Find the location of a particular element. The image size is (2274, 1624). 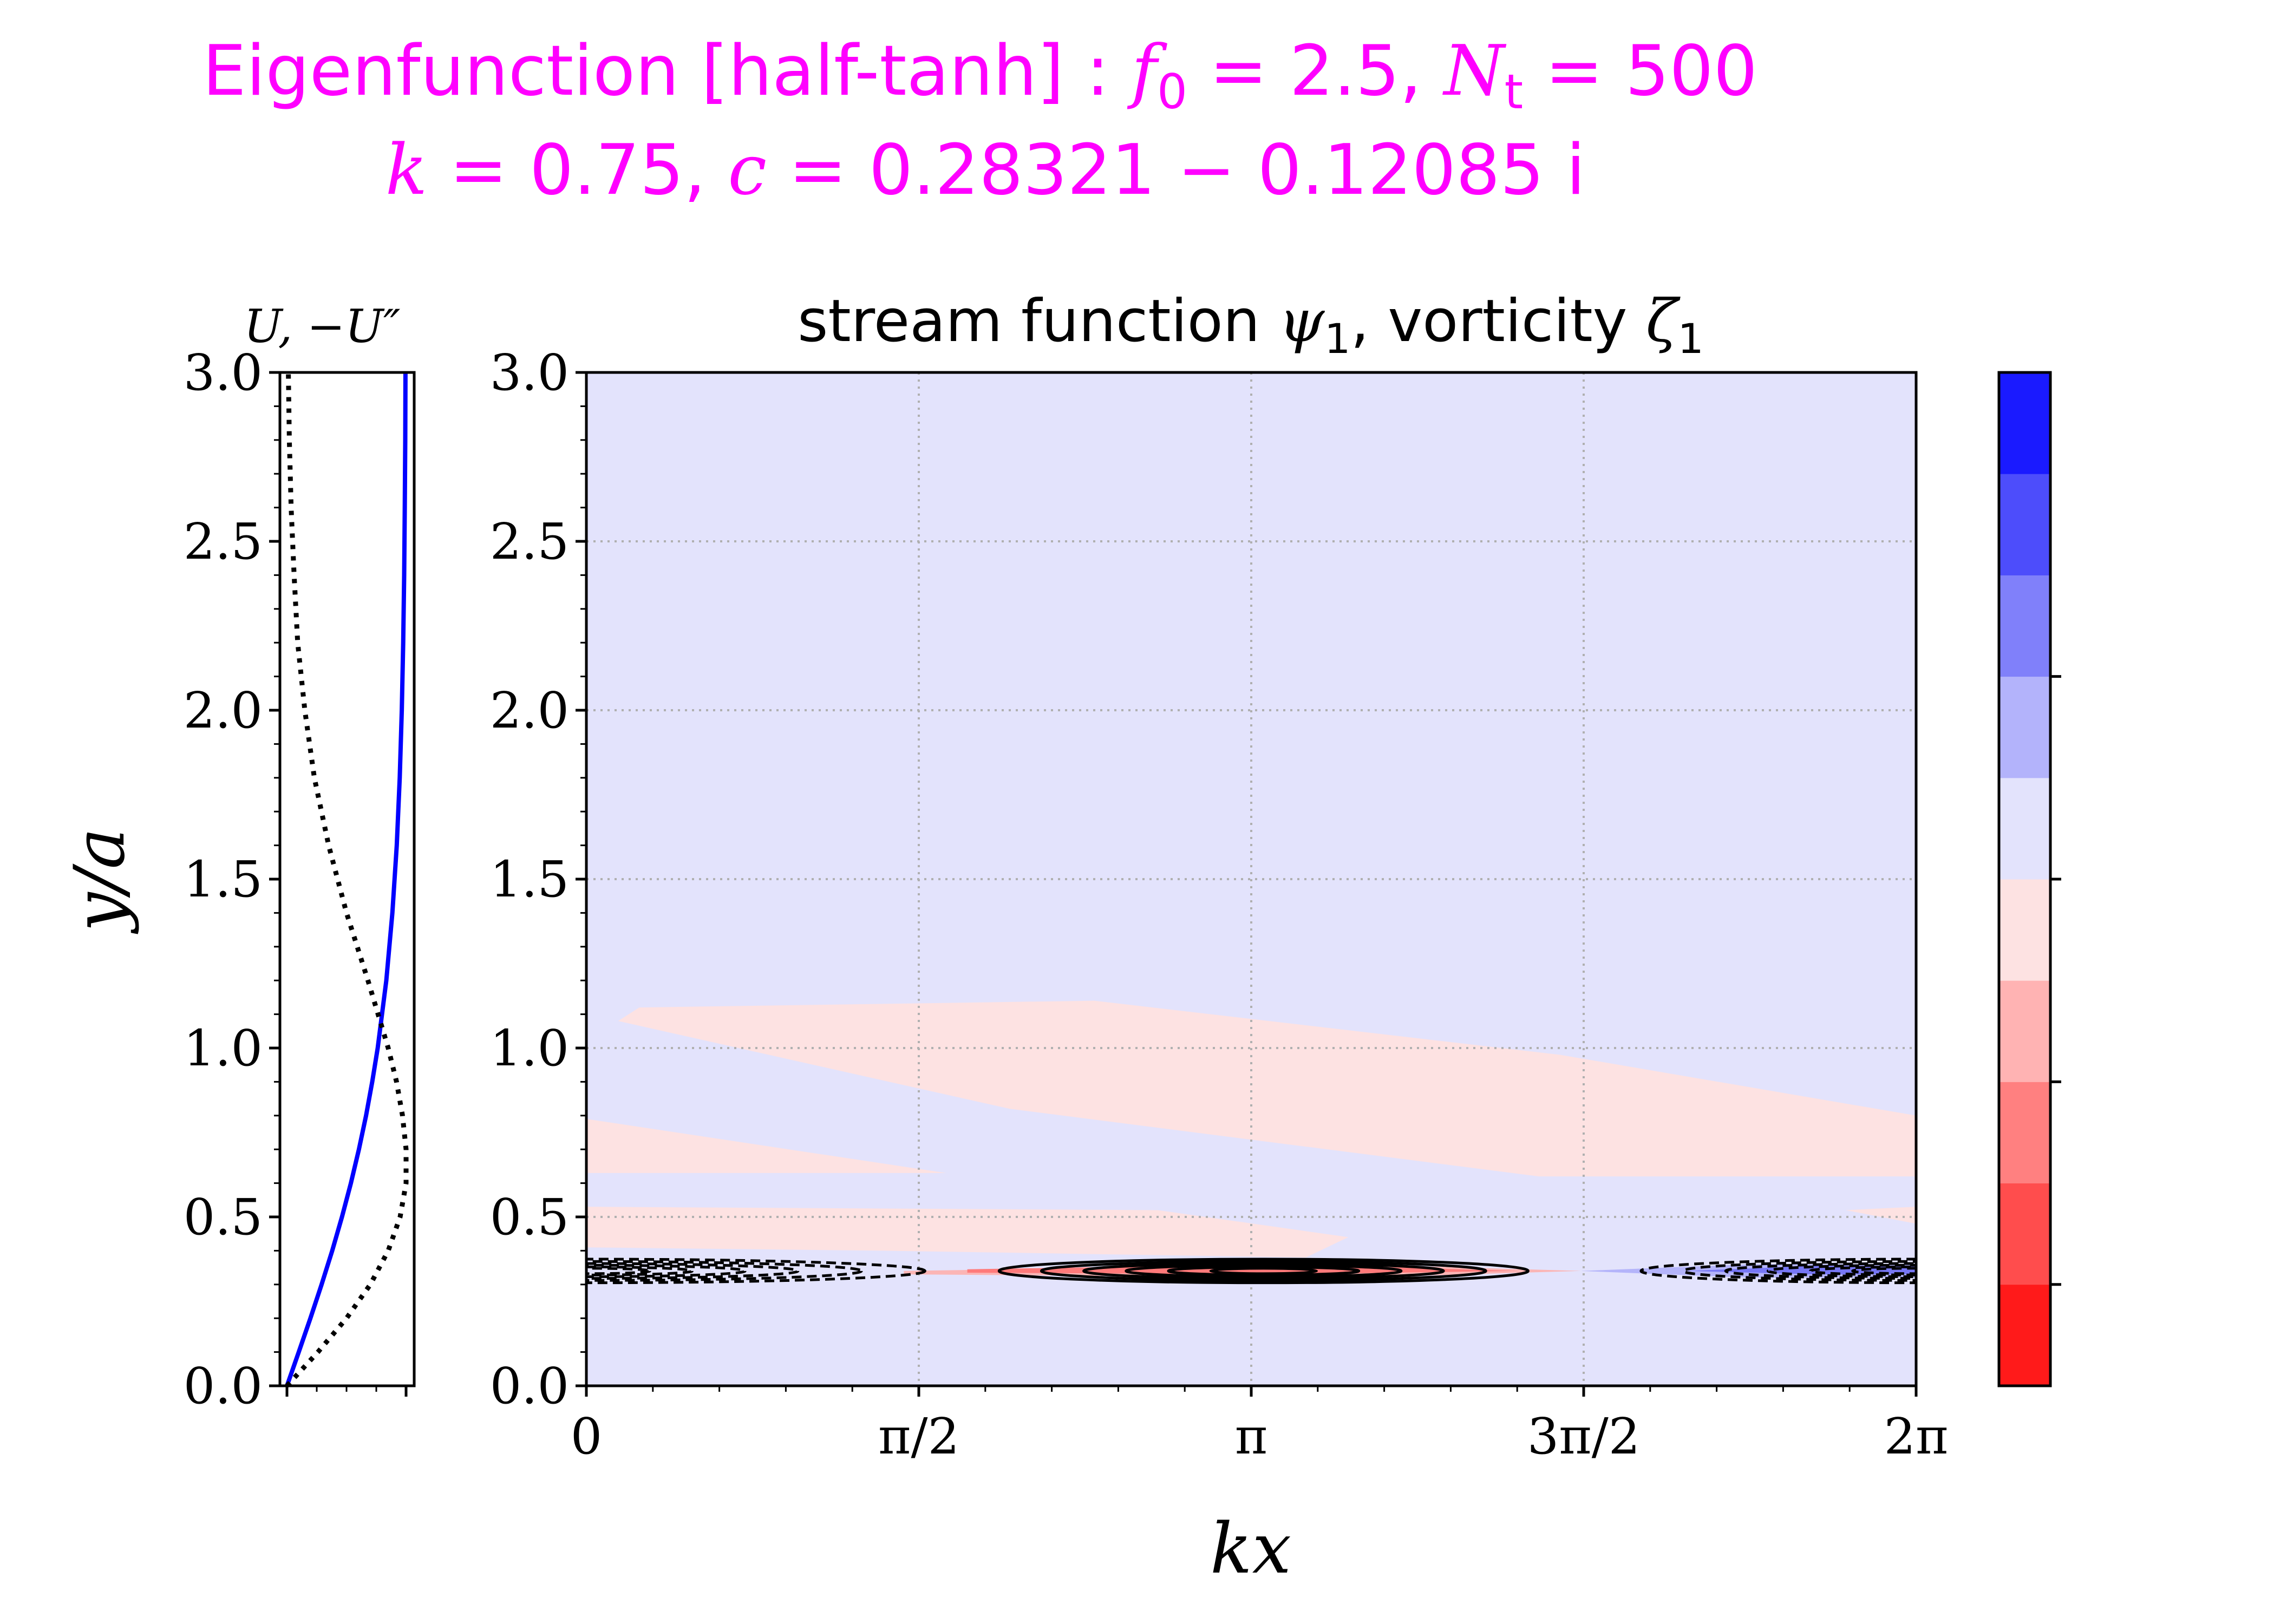

main-y-tick-label: 0.0 is located at coordinates (530, 1386).